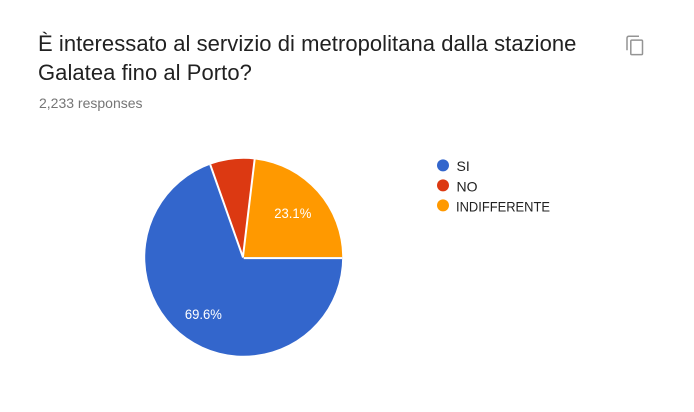 This screenshot has height=412, width=694. What do you see at coordinates (503, 206) in the screenshot?
I see `svg-text: INDIFFERENTE` at bounding box center [503, 206].